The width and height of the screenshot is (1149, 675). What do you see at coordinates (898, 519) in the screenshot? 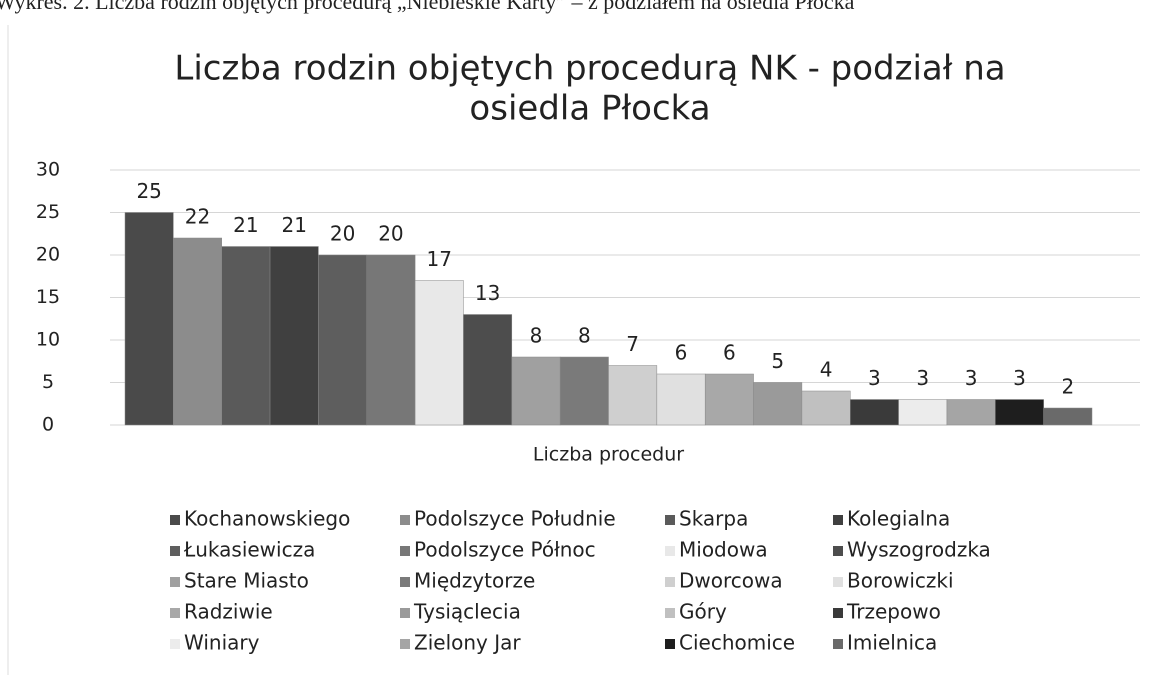
I see `legend-label: Kolegialna` at bounding box center [898, 519].